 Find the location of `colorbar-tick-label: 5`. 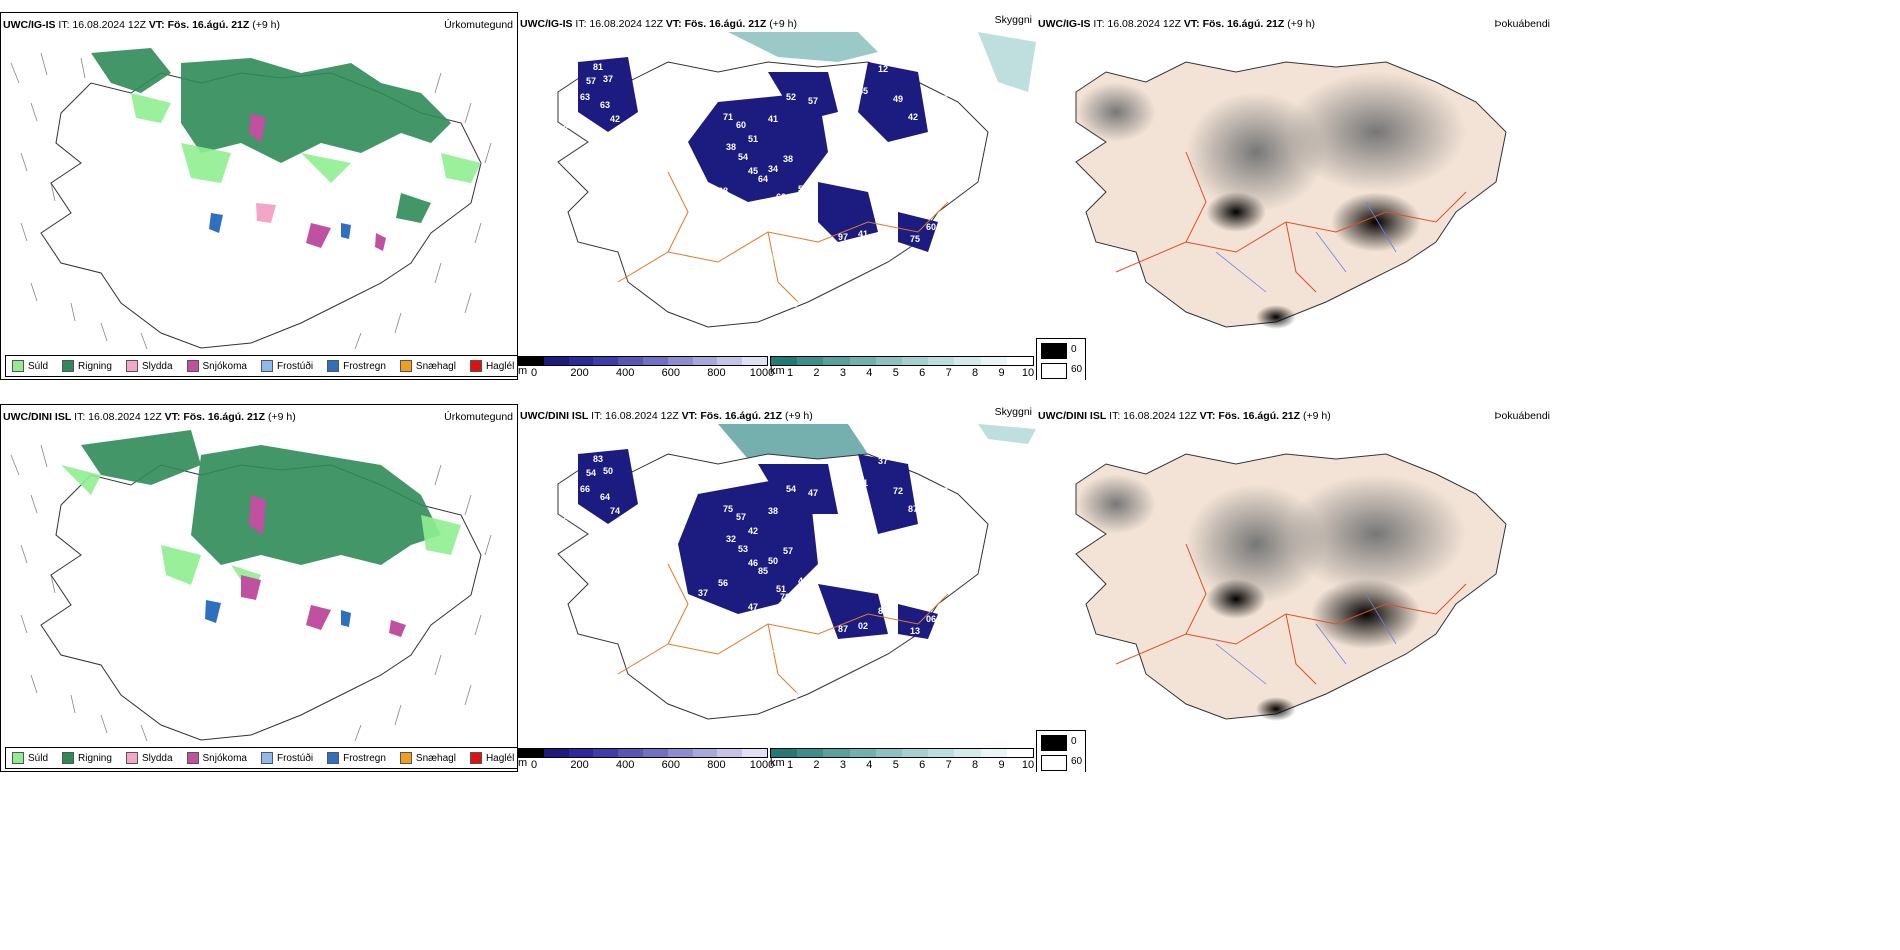

colorbar-tick-label: 5 is located at coordinates (895, 373).